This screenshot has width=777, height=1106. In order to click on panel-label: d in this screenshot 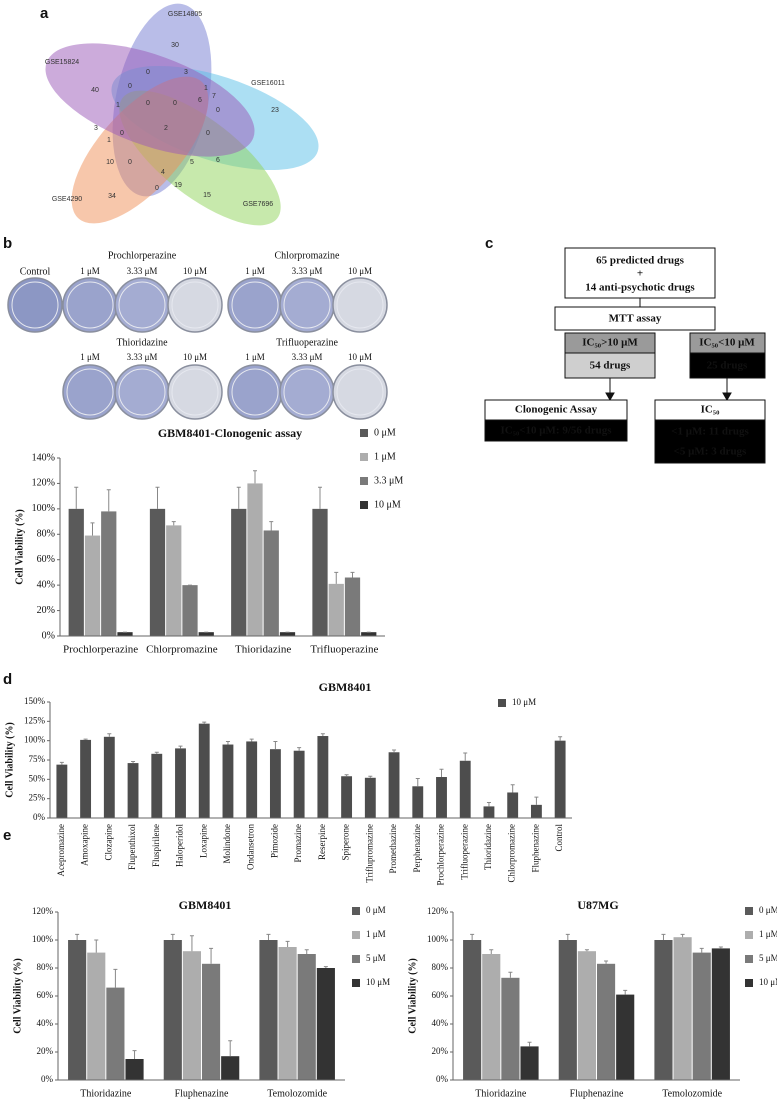, I will do `click(7, 679)`.